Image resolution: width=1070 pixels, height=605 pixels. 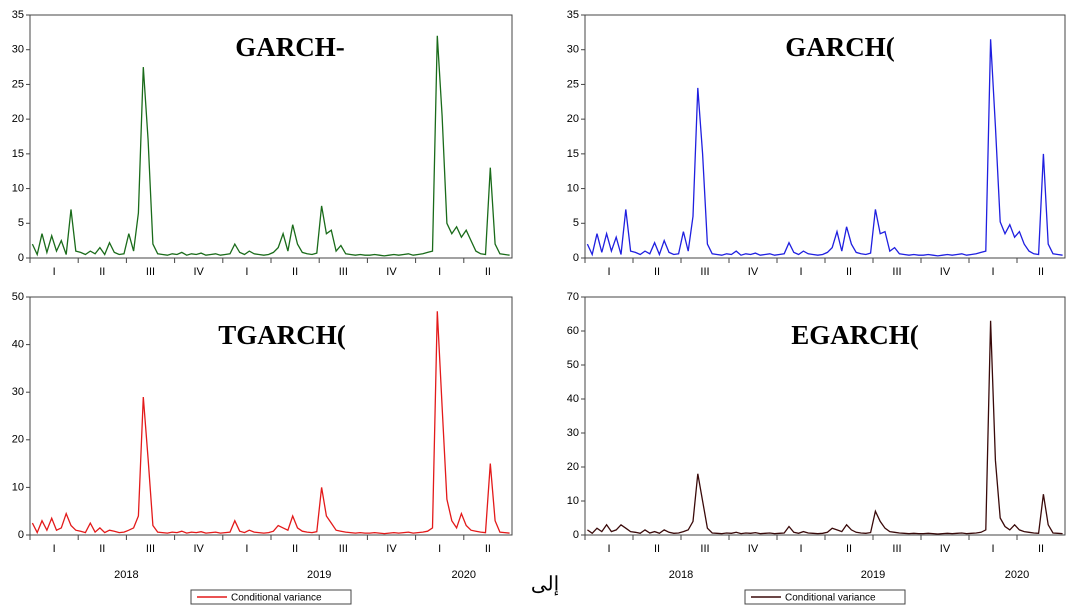 What do you see at coordinates (282, 335) in the screenshot?
I see `panel-title: TGARCH(` at bounding box center [282, 335].